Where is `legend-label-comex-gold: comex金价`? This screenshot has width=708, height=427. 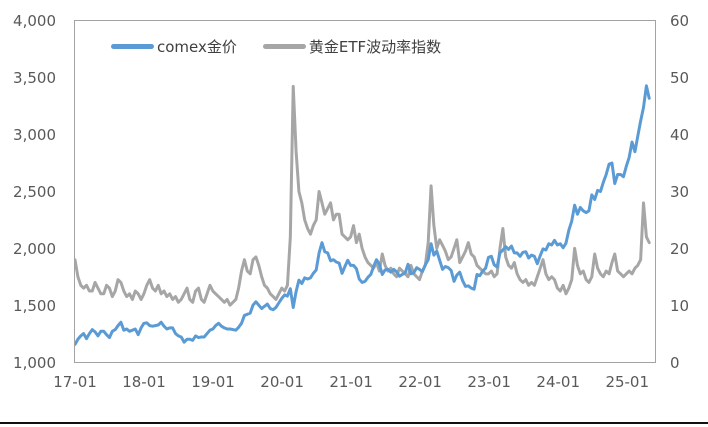
legend-label-comex-gold: comex金价 is located at coordinates (197, 47).